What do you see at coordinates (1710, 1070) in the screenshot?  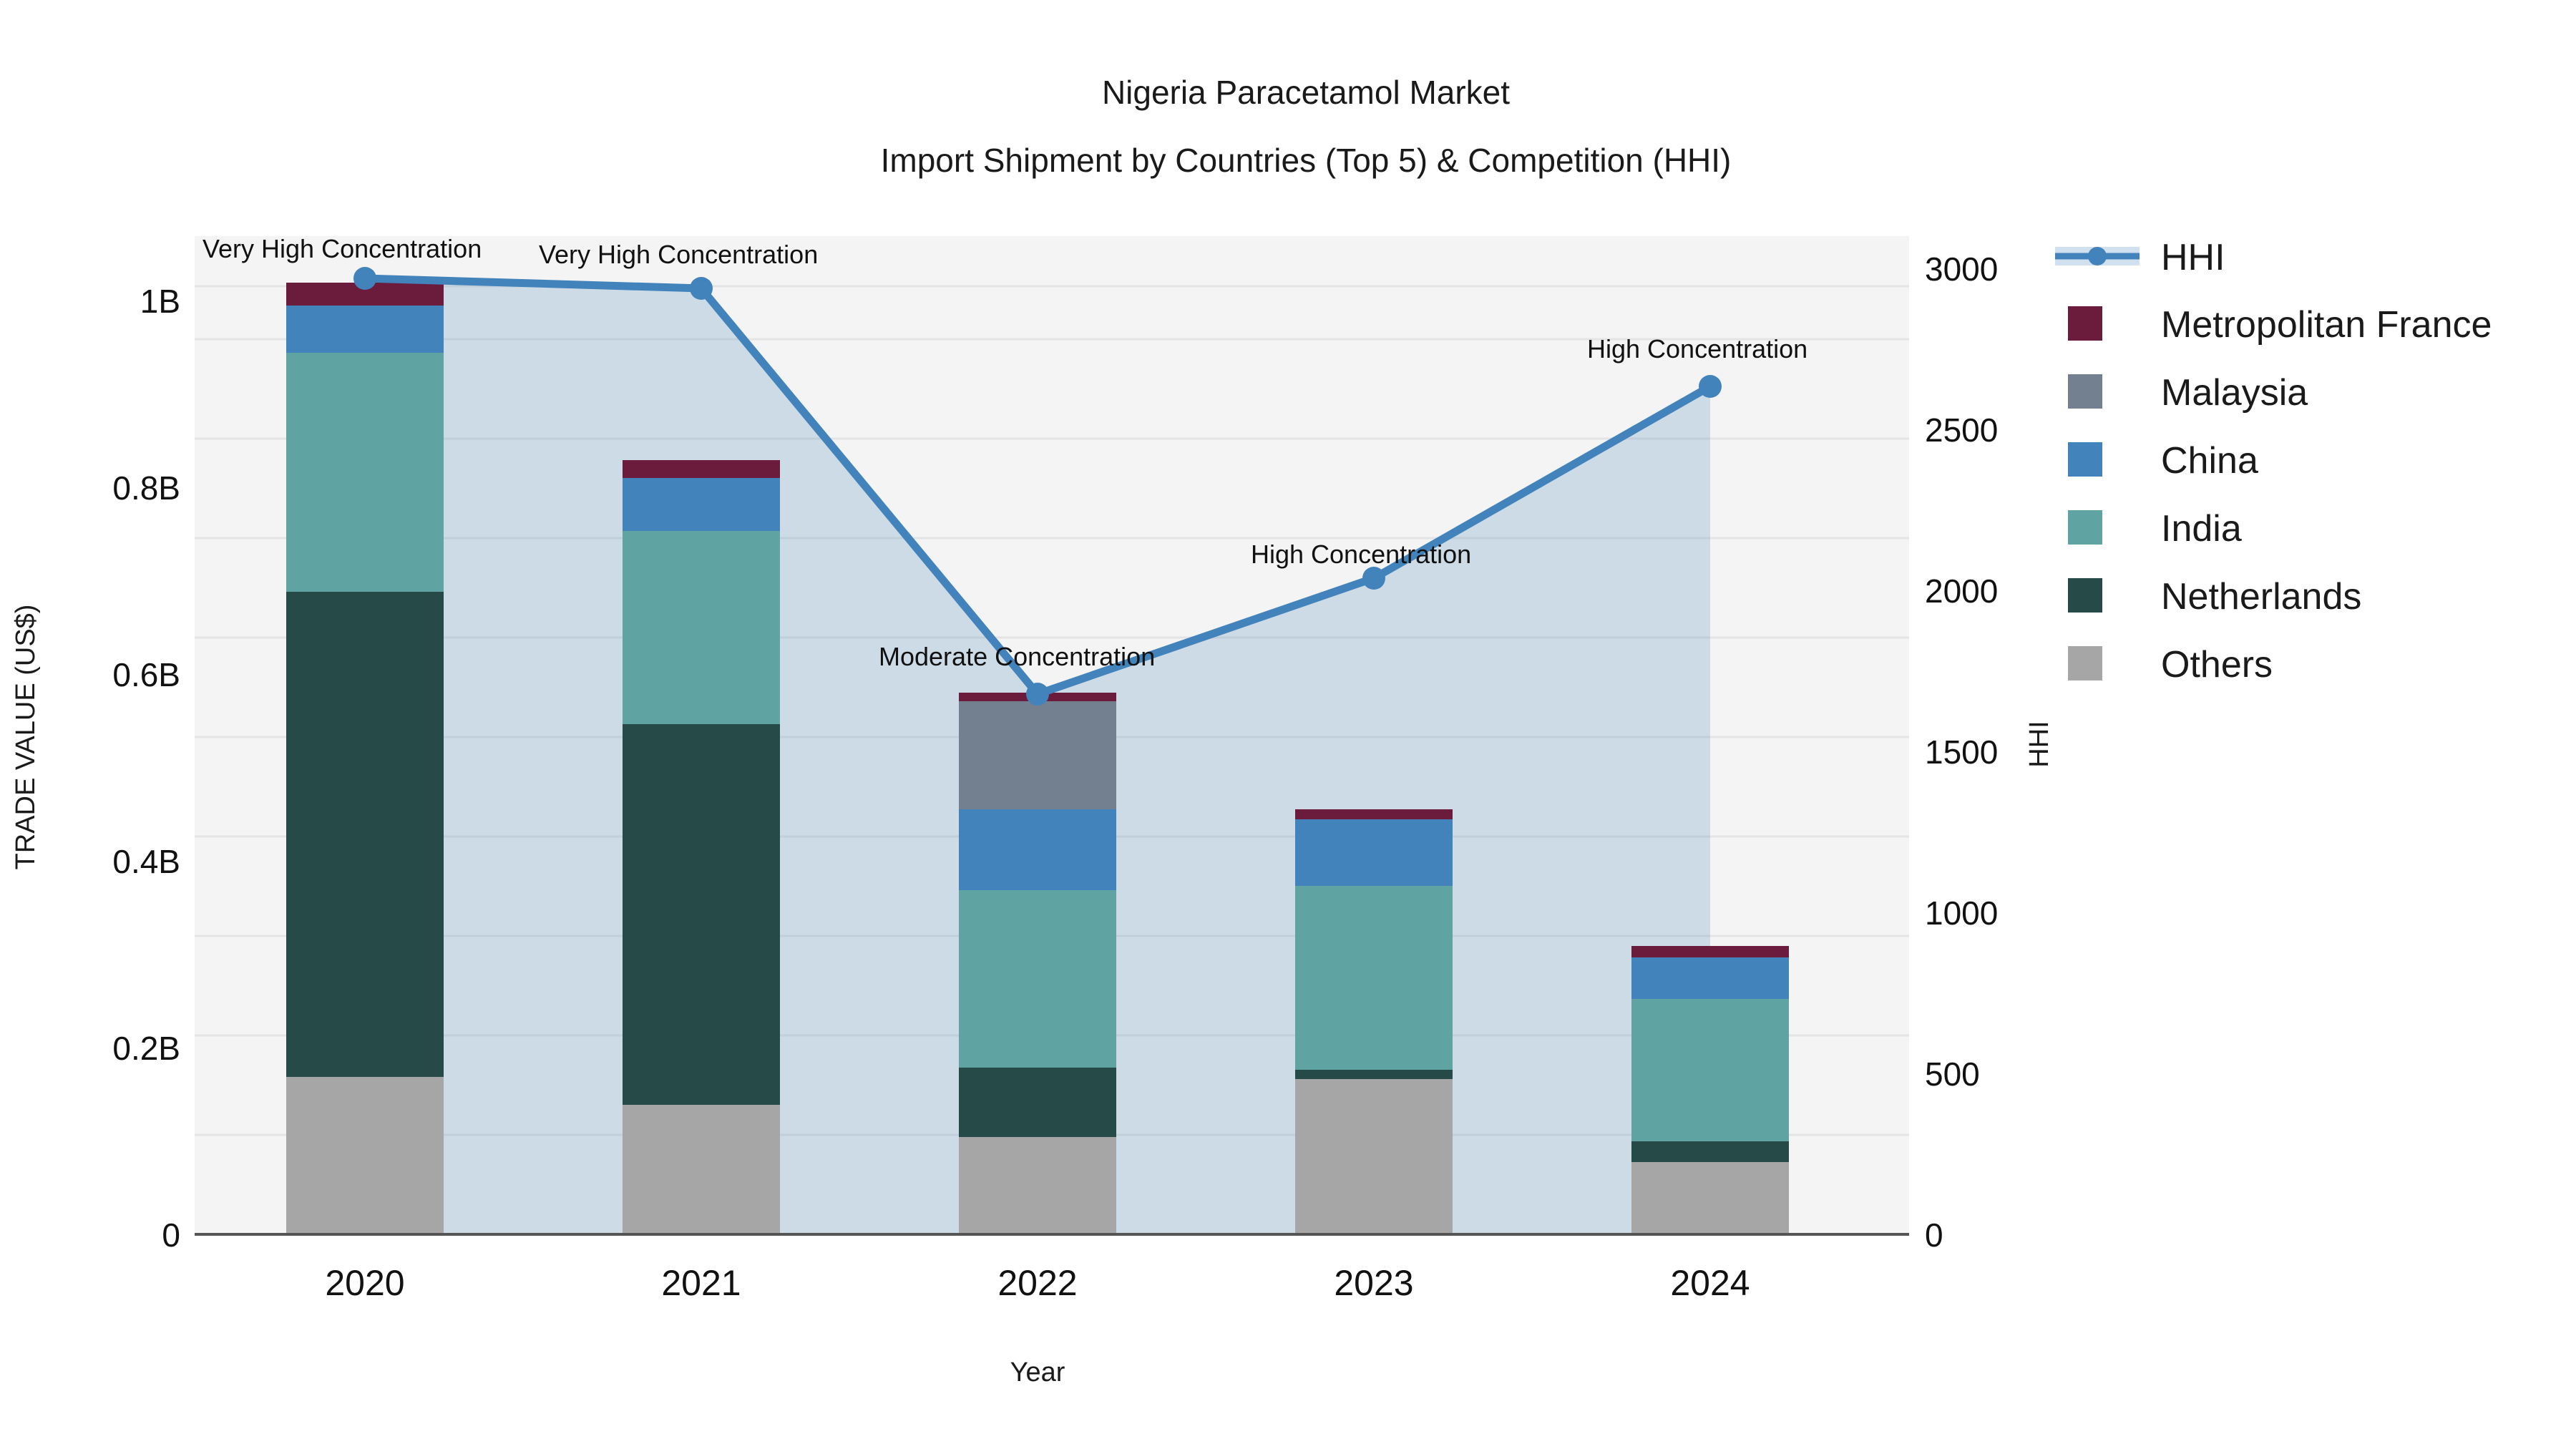 I see `bar-segment-india-2024` at bounding box center [1710, 1070].